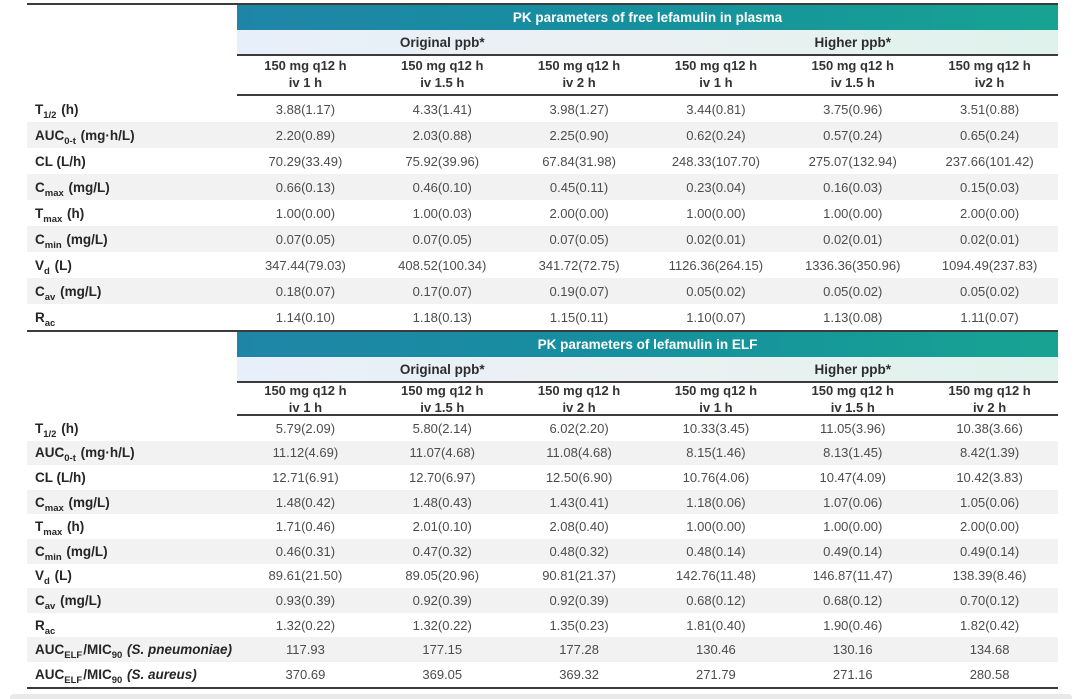  Describe the element at coordinates (305, 74) in the screenshot. I see `column-header: 150 mg q12 h iv 1 h` at that location.